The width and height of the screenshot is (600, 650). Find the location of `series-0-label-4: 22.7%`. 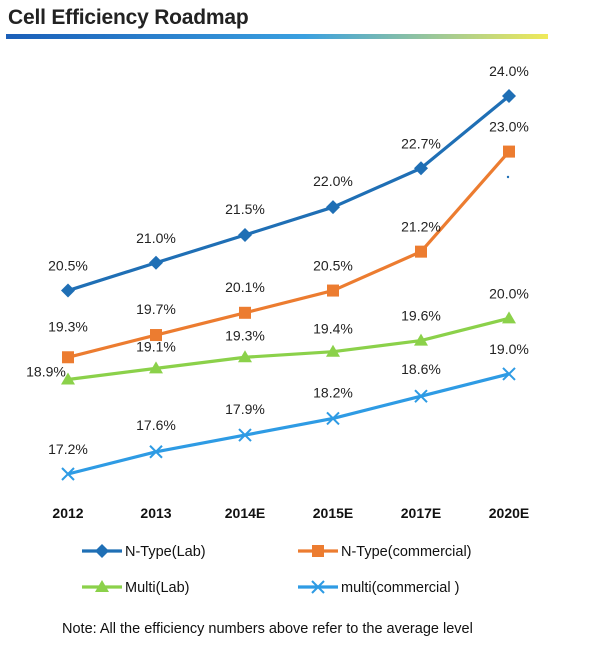

series-0-label-4: 22.7% is located at coordinates (421, 143).